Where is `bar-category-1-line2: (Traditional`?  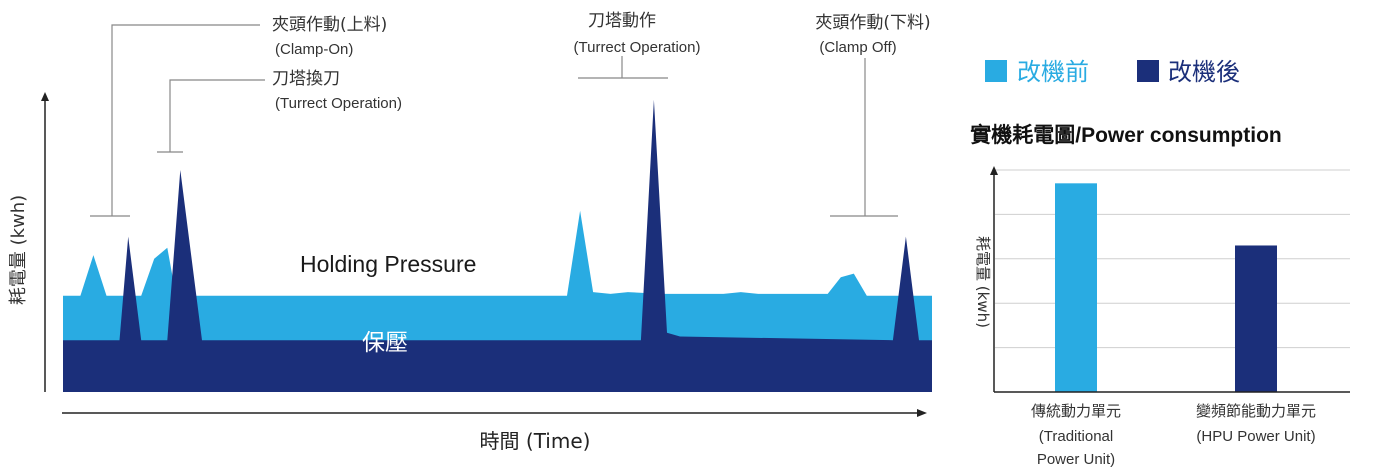
bar-category-1-line2: (Traditional is located at coordinates (1076, 436).